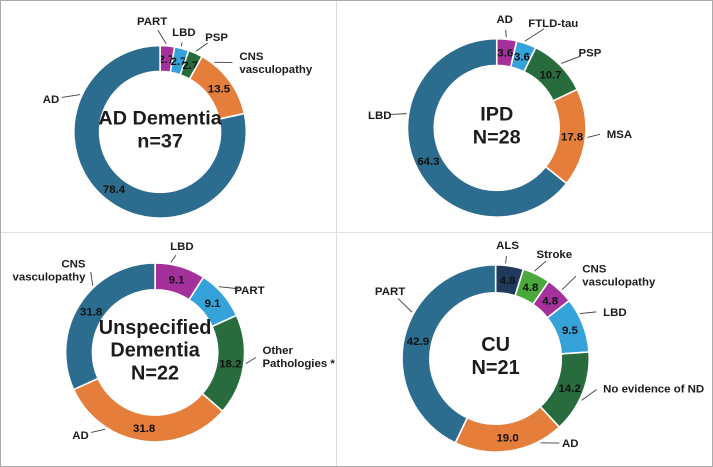  Describe the element at coordinates (572, 138) in the screenshot. I see `slice-value-label: 17.8` at that location.